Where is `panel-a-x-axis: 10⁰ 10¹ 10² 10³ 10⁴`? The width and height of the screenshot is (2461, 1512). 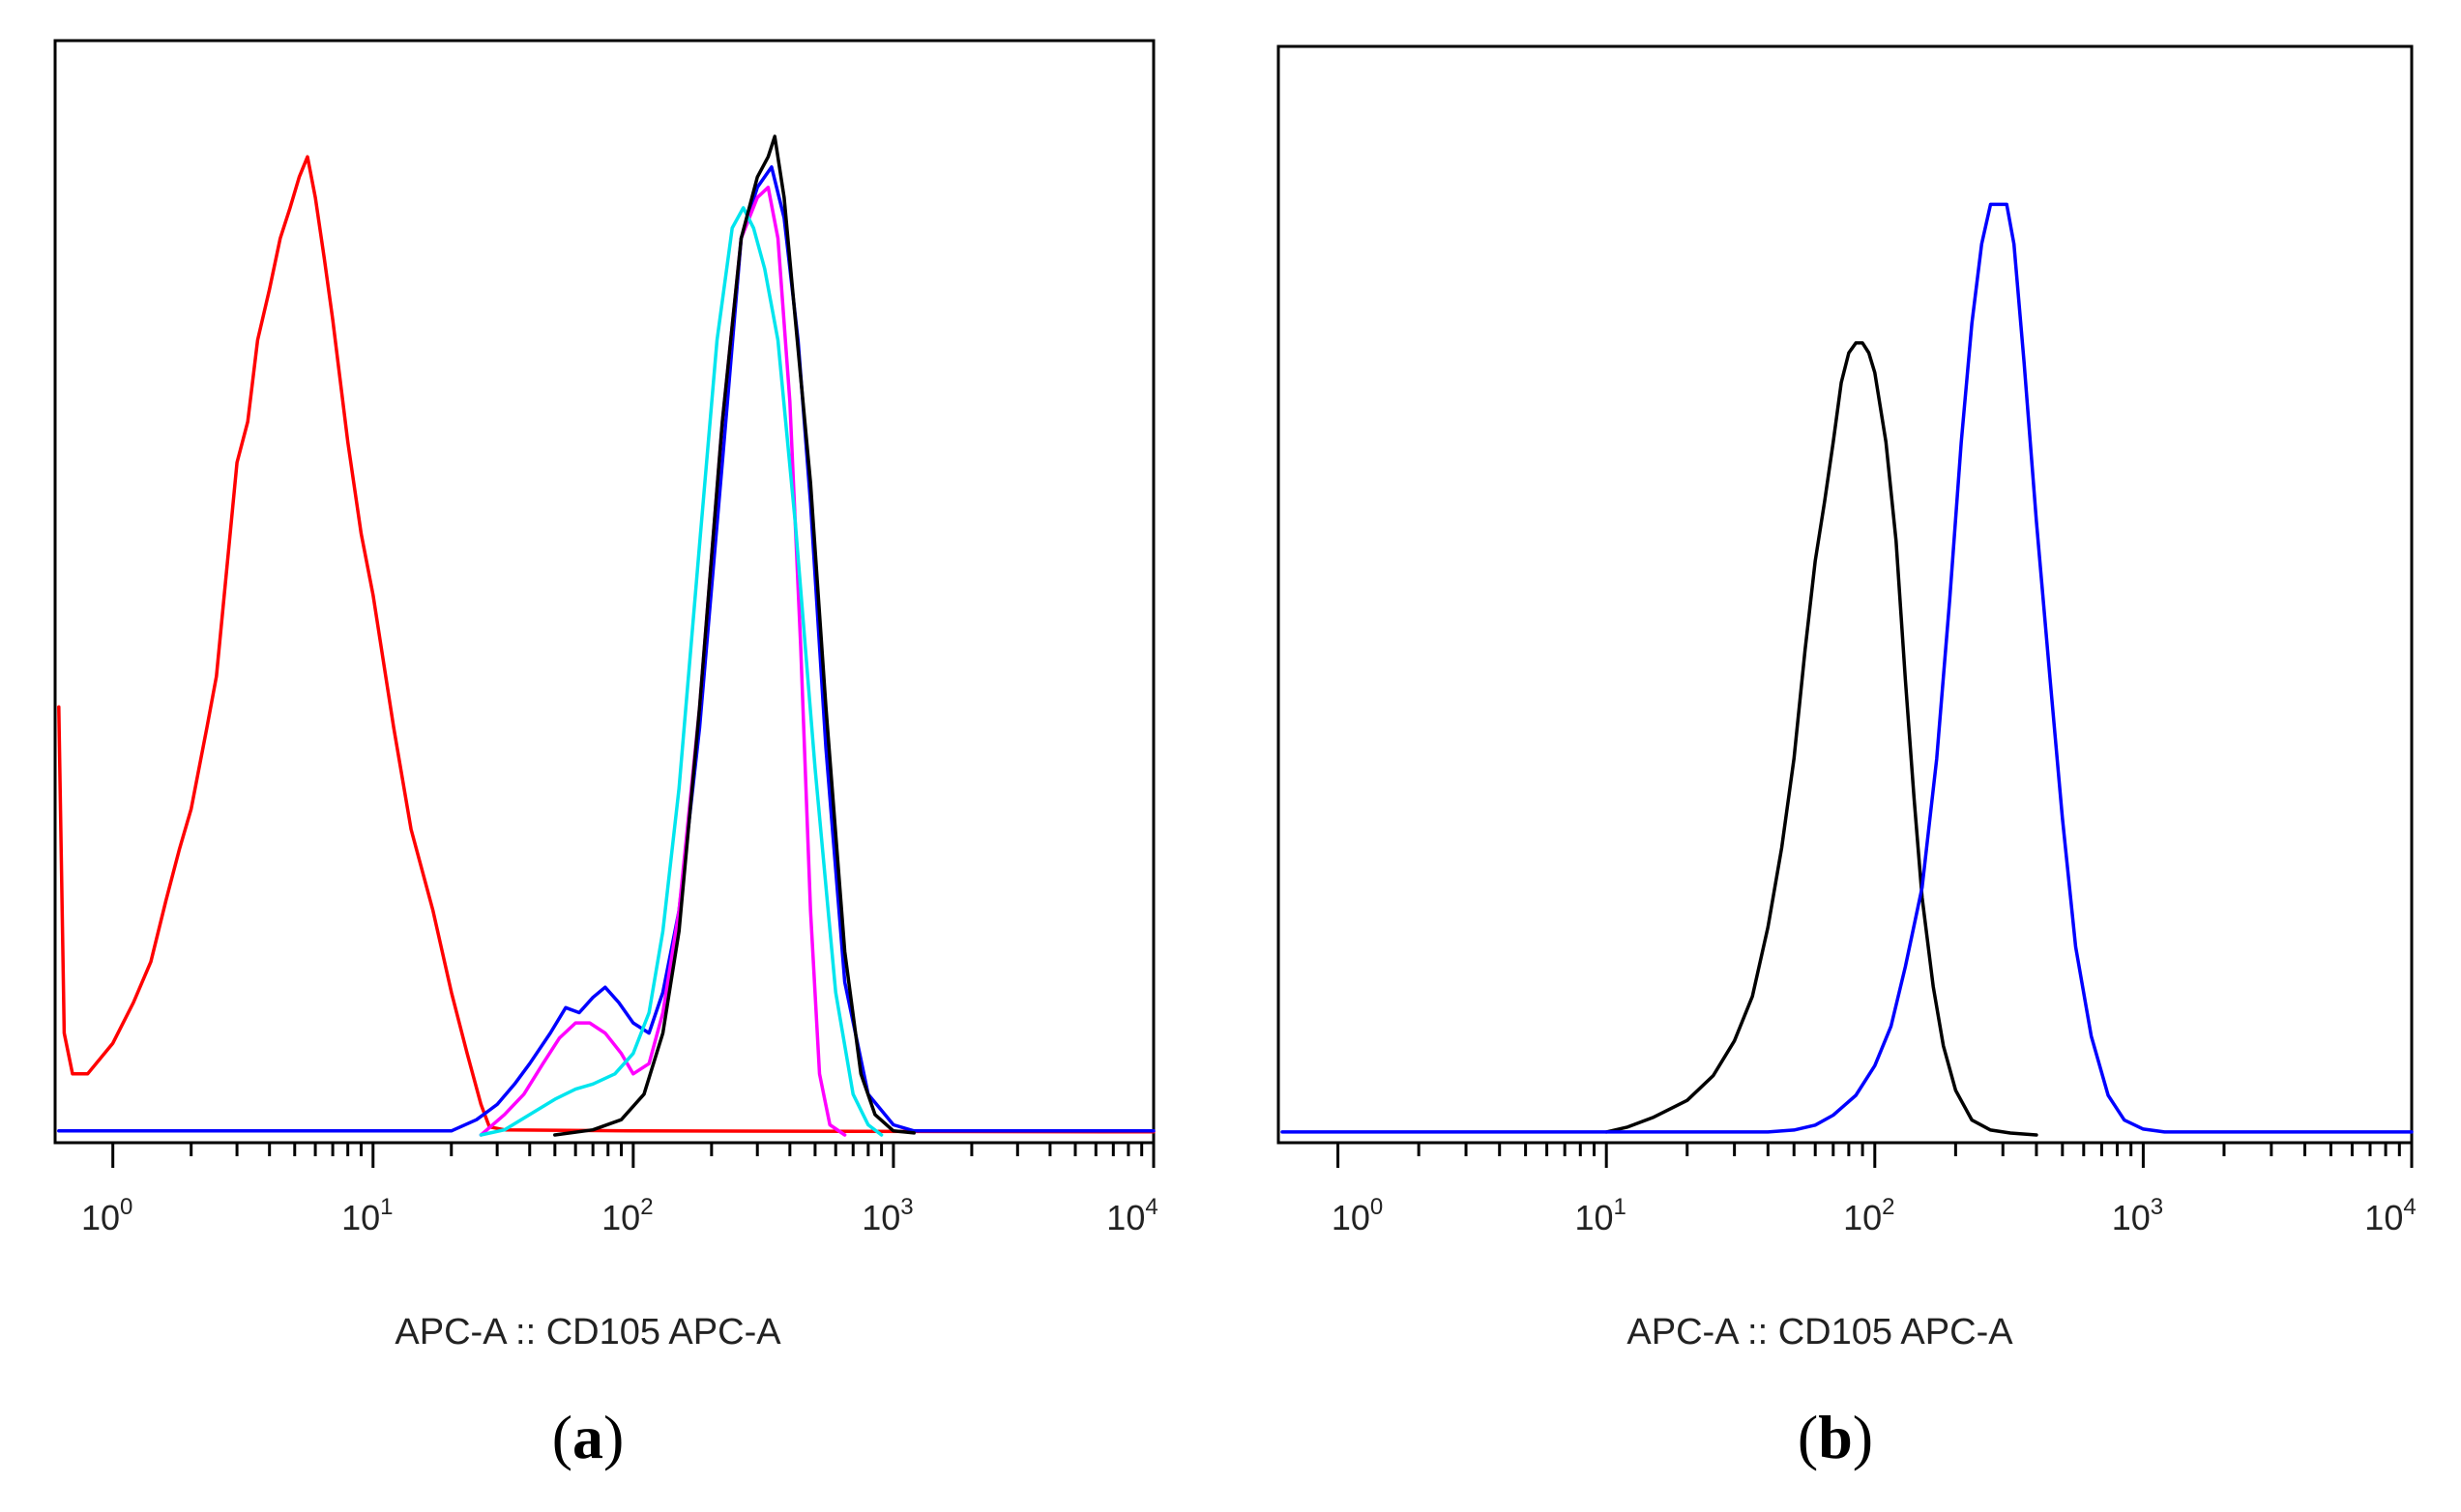
panel-a-x-axis: 10⁰ 10¹ 10² 10³ 10⁴ is located at coordinates (620, 1190).